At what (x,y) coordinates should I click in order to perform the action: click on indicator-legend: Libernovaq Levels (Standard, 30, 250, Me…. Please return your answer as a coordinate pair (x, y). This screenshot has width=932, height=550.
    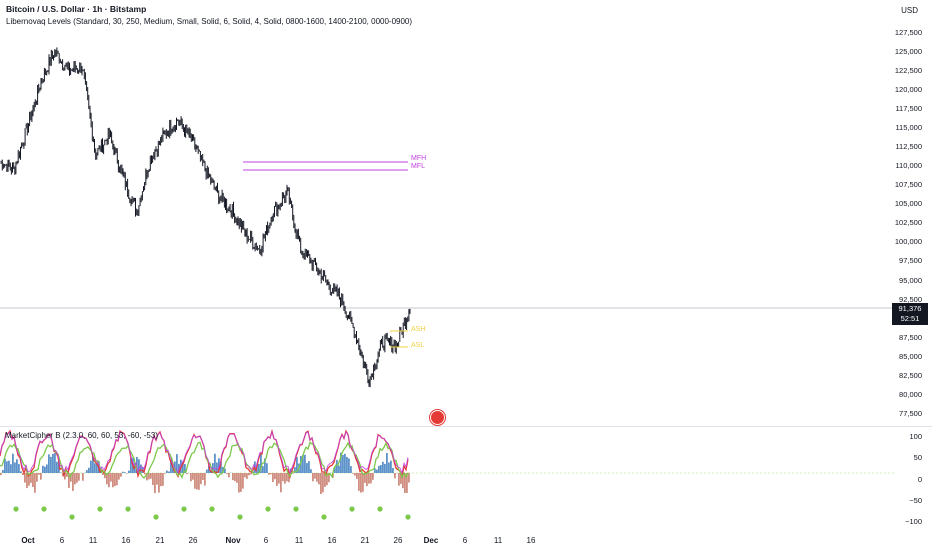
    Looking at the image, I should click on (209, 21).